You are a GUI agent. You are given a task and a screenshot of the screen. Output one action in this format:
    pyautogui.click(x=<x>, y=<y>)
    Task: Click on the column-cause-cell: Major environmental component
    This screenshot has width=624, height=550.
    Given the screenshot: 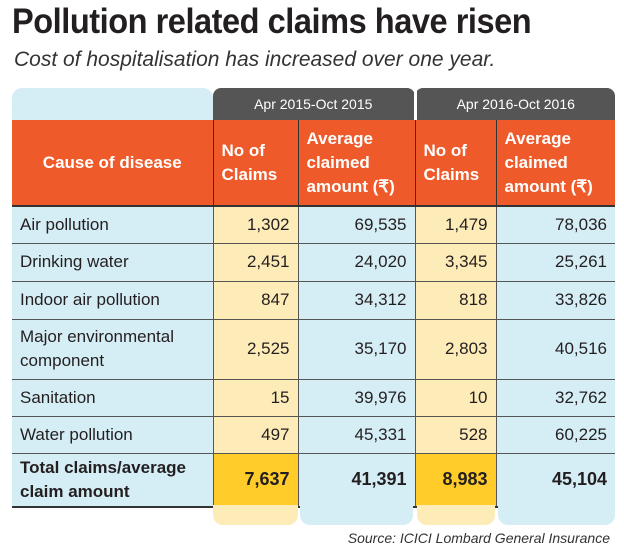 What is the action you would take?
    pyautogui.click(x=112, y=349)
    